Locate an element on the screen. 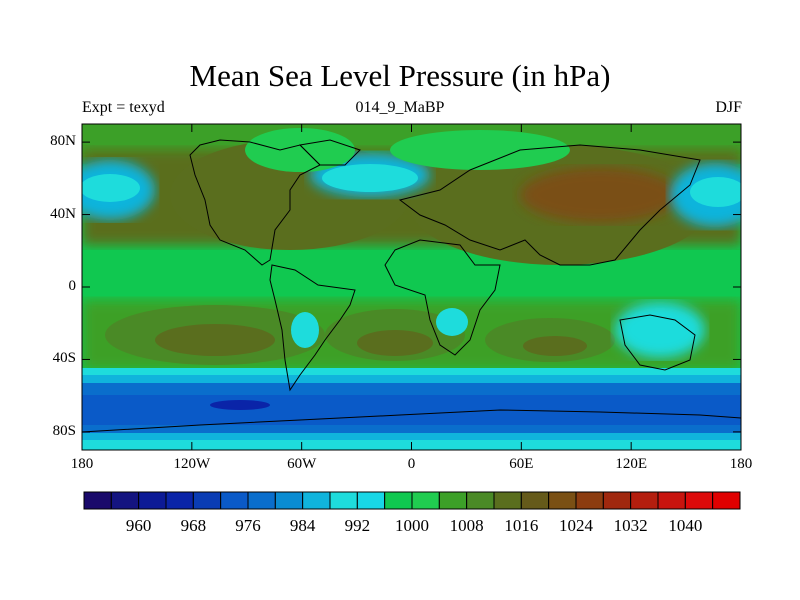  colorbar-label: 1000 is located at coordinates (412, 525).